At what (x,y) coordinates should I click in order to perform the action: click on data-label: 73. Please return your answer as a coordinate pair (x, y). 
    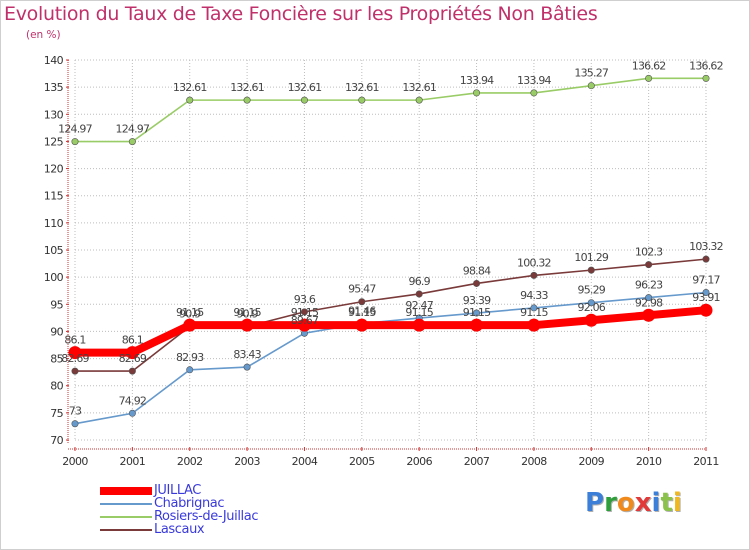
    Looking at the image, I should click on (75, 411).